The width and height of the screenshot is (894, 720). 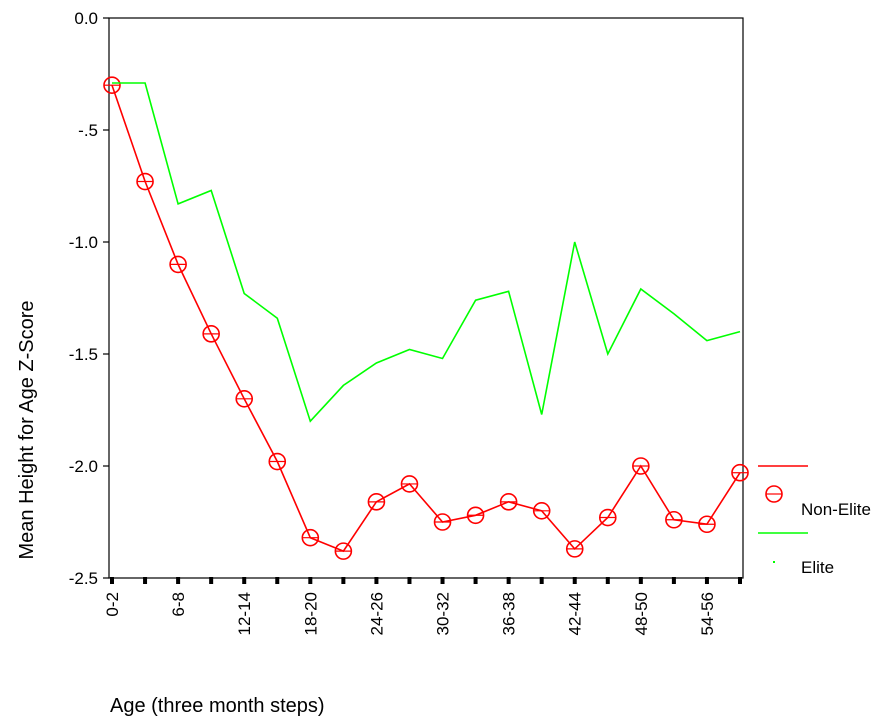 I want to click on x-tick-label: 24-26, so click(x=376, y=613).